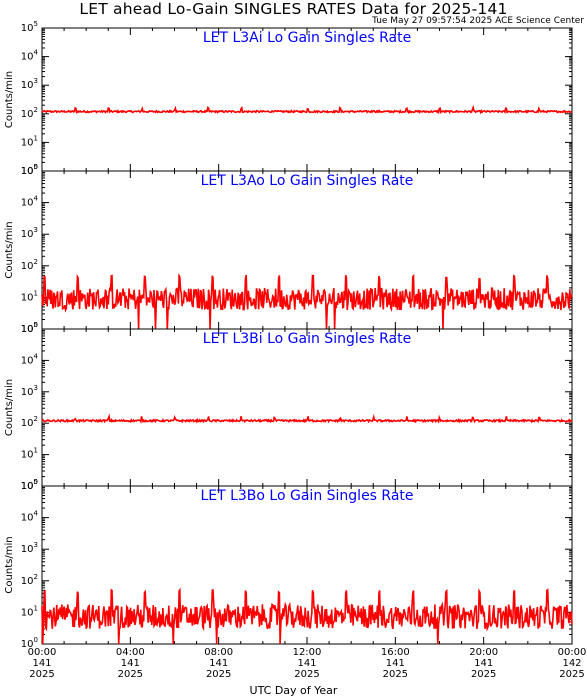 The image size is (587, 700). What do you see at coordinates (29, 84) in the screenshot?
I see `panel-1-ytick-label: 10³` at bounding box center [29, 84].